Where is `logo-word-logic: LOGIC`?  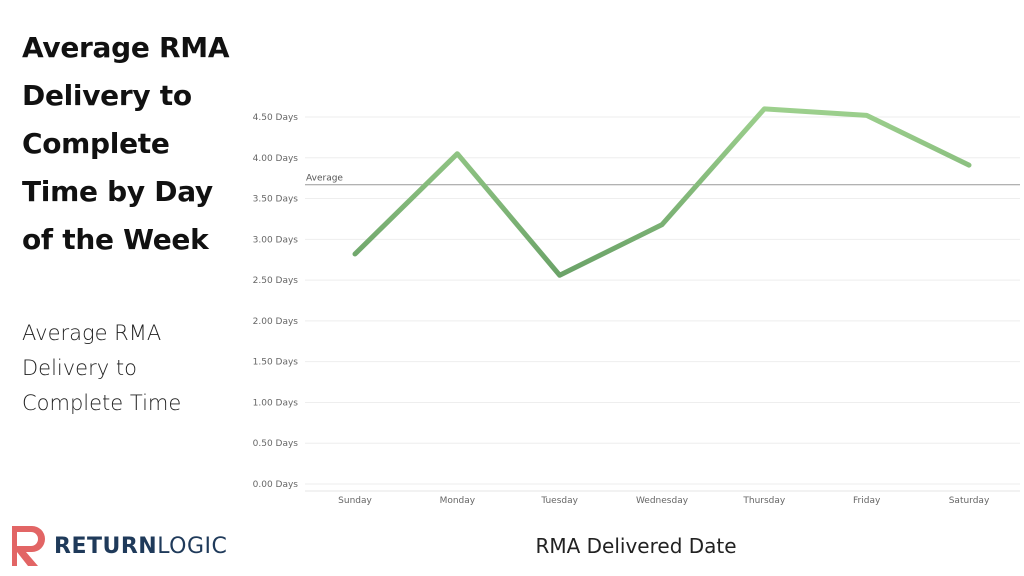 logo-word-logic: LOGIC is located at coordinates (192, 546).